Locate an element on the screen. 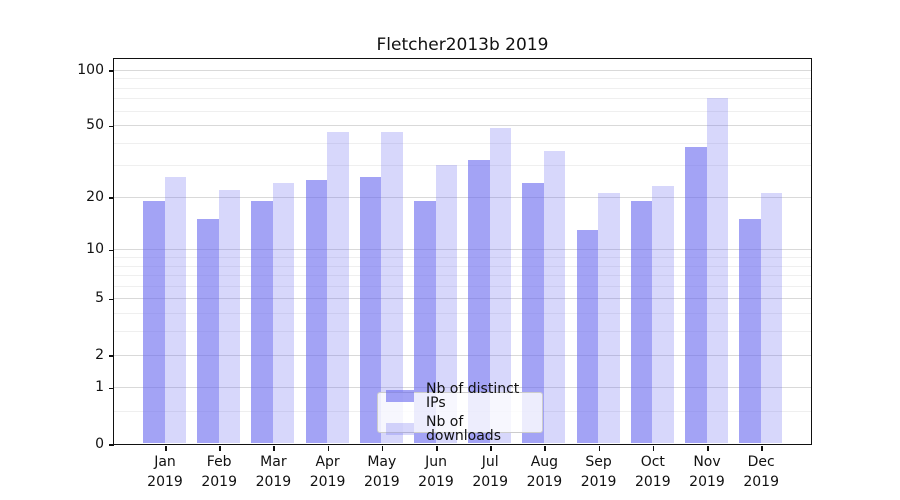 This screenshot has width=900, height=500. x-tick-label-dec: Dec 2019 is located at coordinates (761, 472).